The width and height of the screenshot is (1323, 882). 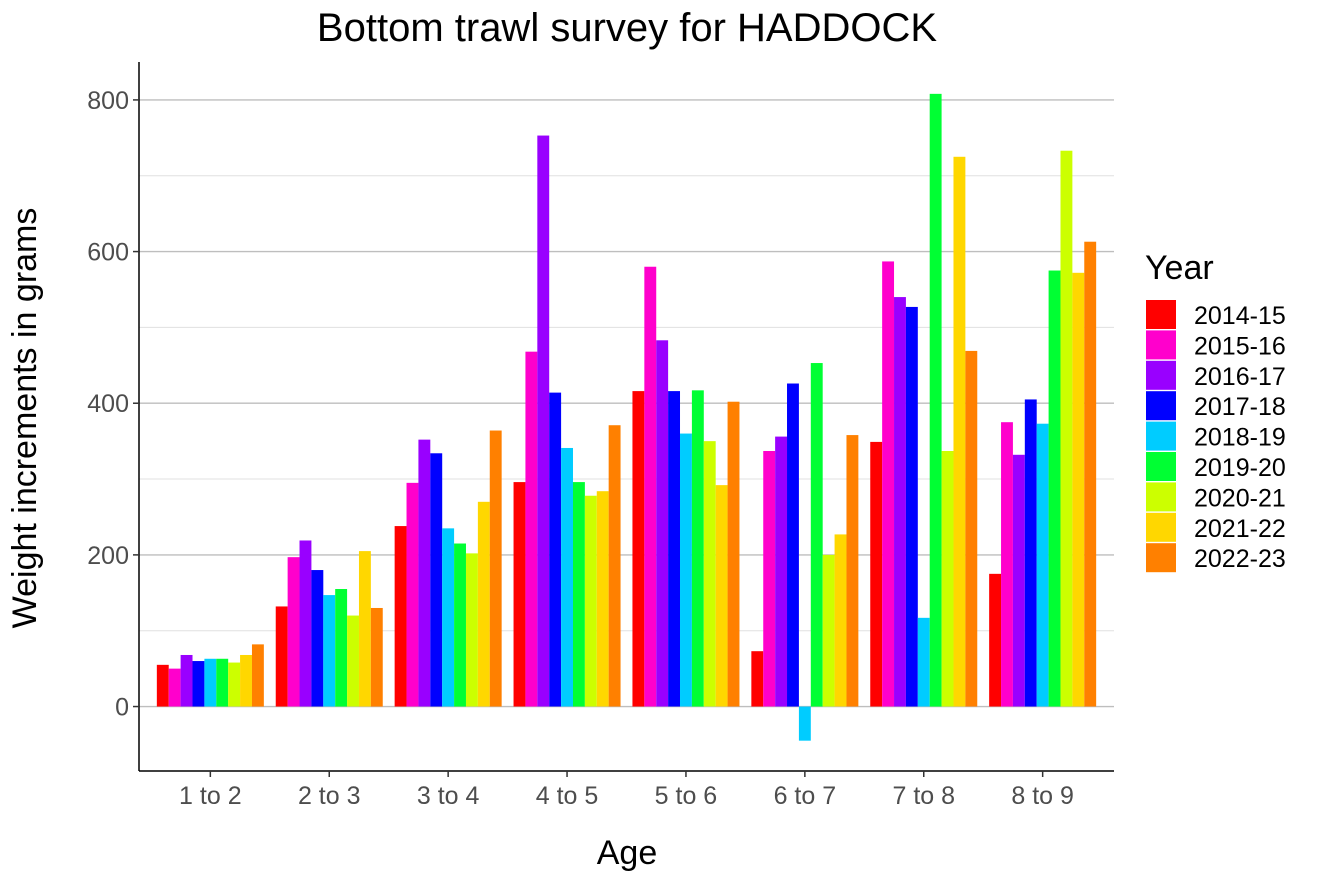 I want to click on legend-label: 2021-22, so click(x=1240, y=529).